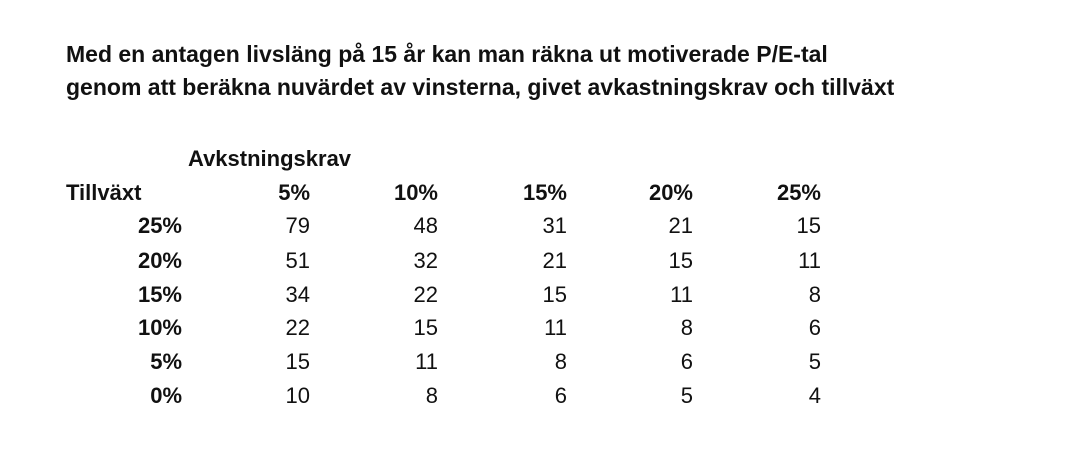 This screenshot has width=1082, height=472. What do you see at coordinates (294, 192) in the screenshot?
I see `column-header: 5%` at bounding box center [294, 192].